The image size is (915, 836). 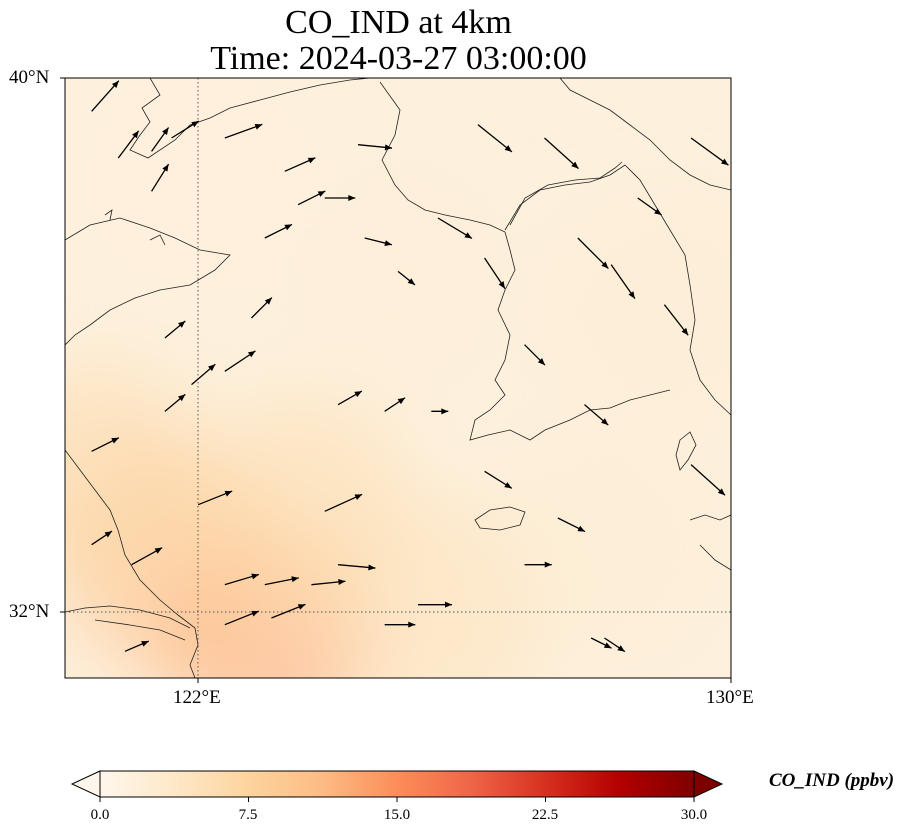 What do you see at coordinates (397, 815) in the screenshot?
I see `colorbar-tick-label: 15.0` at bounding box center [397, 815].